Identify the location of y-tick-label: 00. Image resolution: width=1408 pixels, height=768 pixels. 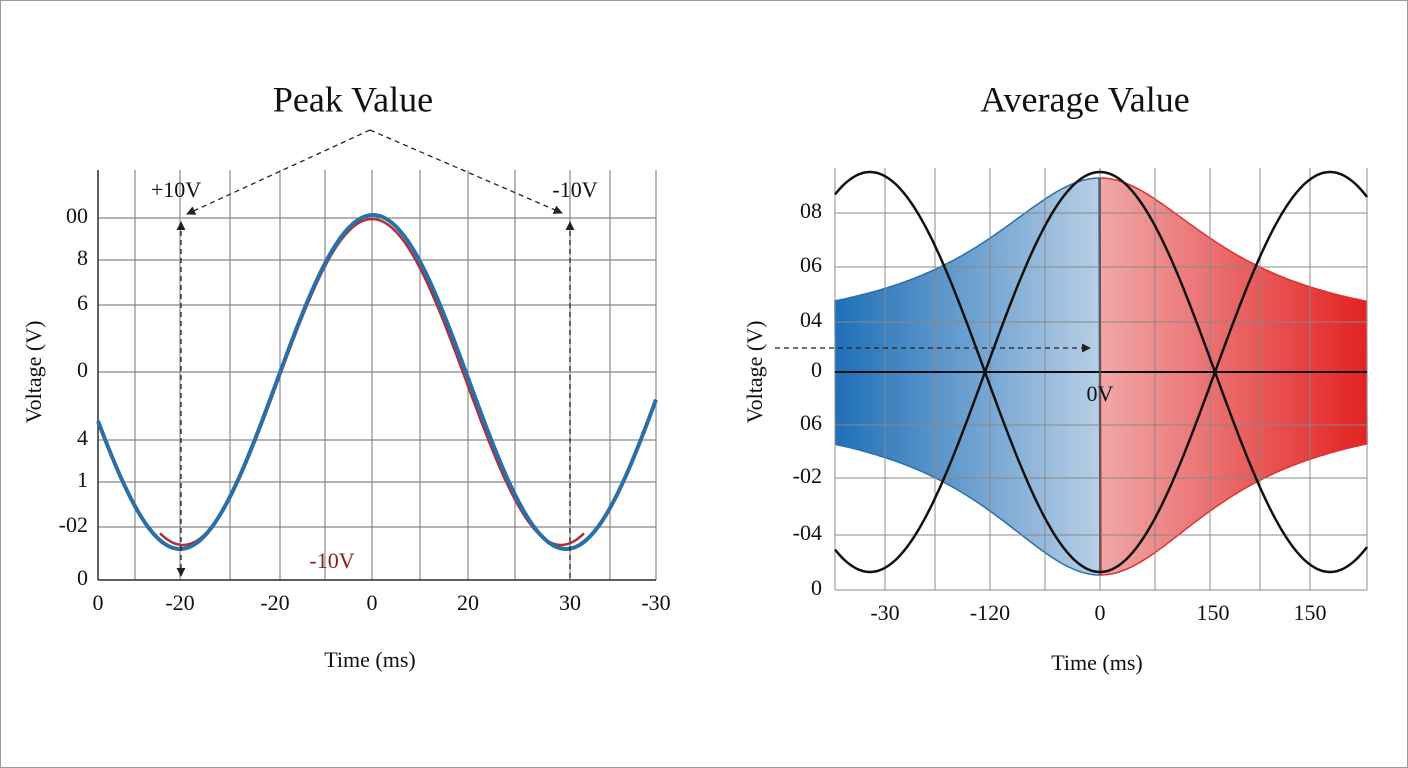
(77, 215).